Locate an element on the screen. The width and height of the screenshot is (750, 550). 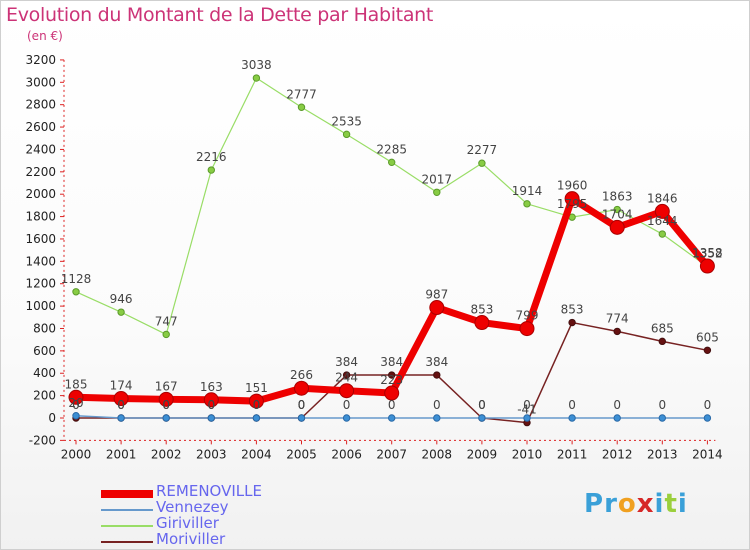
logo-letter: i is located at coordinates (659, 504).